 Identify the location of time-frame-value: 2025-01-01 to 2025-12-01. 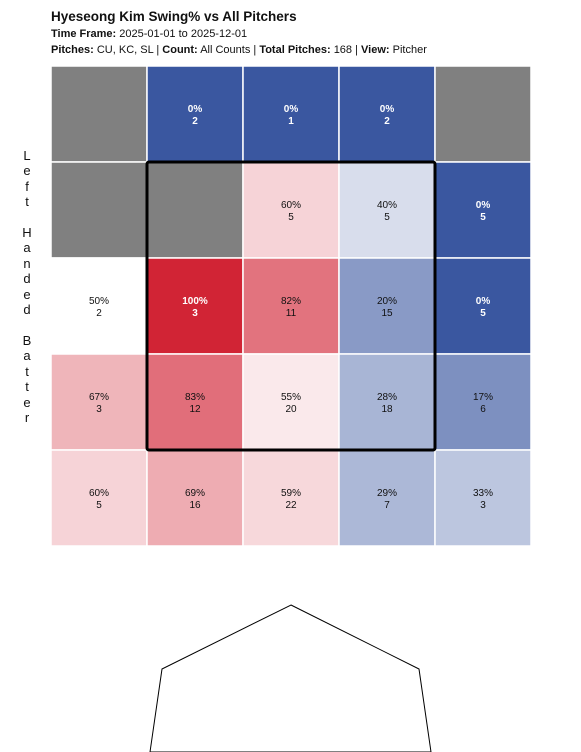
(183, 34).